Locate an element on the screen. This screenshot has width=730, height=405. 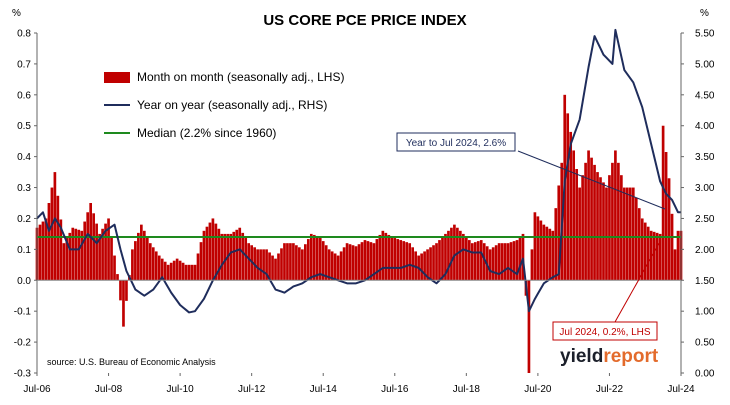
mom-callout-label: Jul 2024, 0.2%, LHS is located at coordinates (604, 332).